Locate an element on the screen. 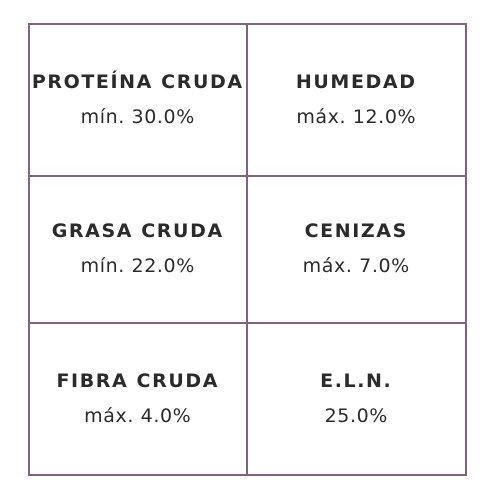 This screenshot has height=500, width=500. nutrient-label: PROTEÍNA CRUDA is located at coordinates (137, 81).